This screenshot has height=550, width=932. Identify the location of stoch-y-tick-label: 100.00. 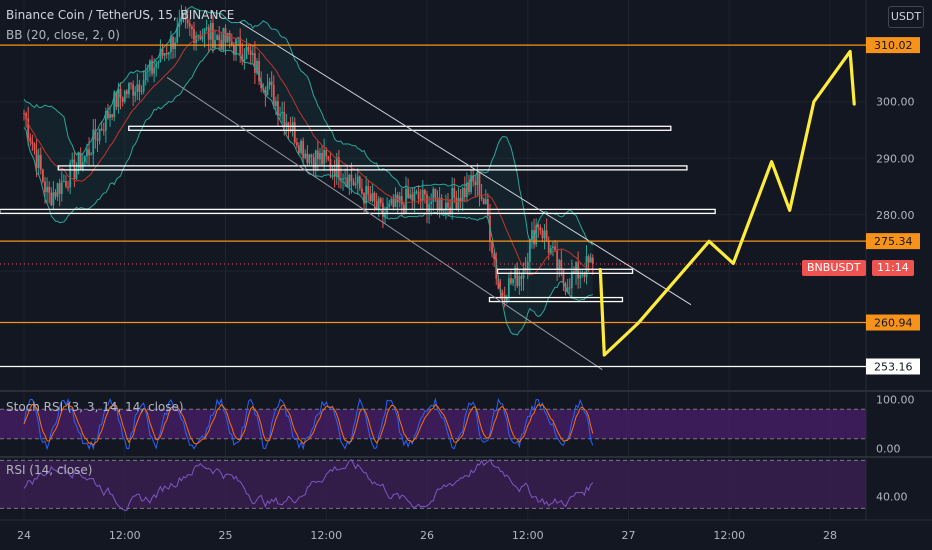
(895, 399).